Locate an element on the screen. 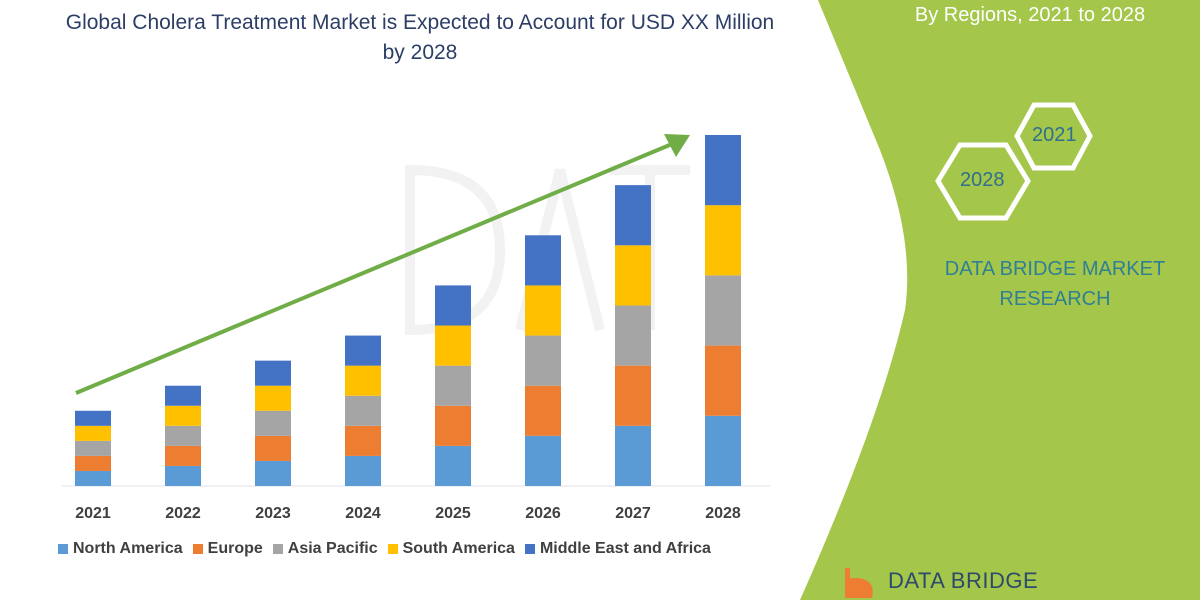 This screenshot has height=600, width=1200. bar-segment-europe-2025 is located at coordinates (453, 425).